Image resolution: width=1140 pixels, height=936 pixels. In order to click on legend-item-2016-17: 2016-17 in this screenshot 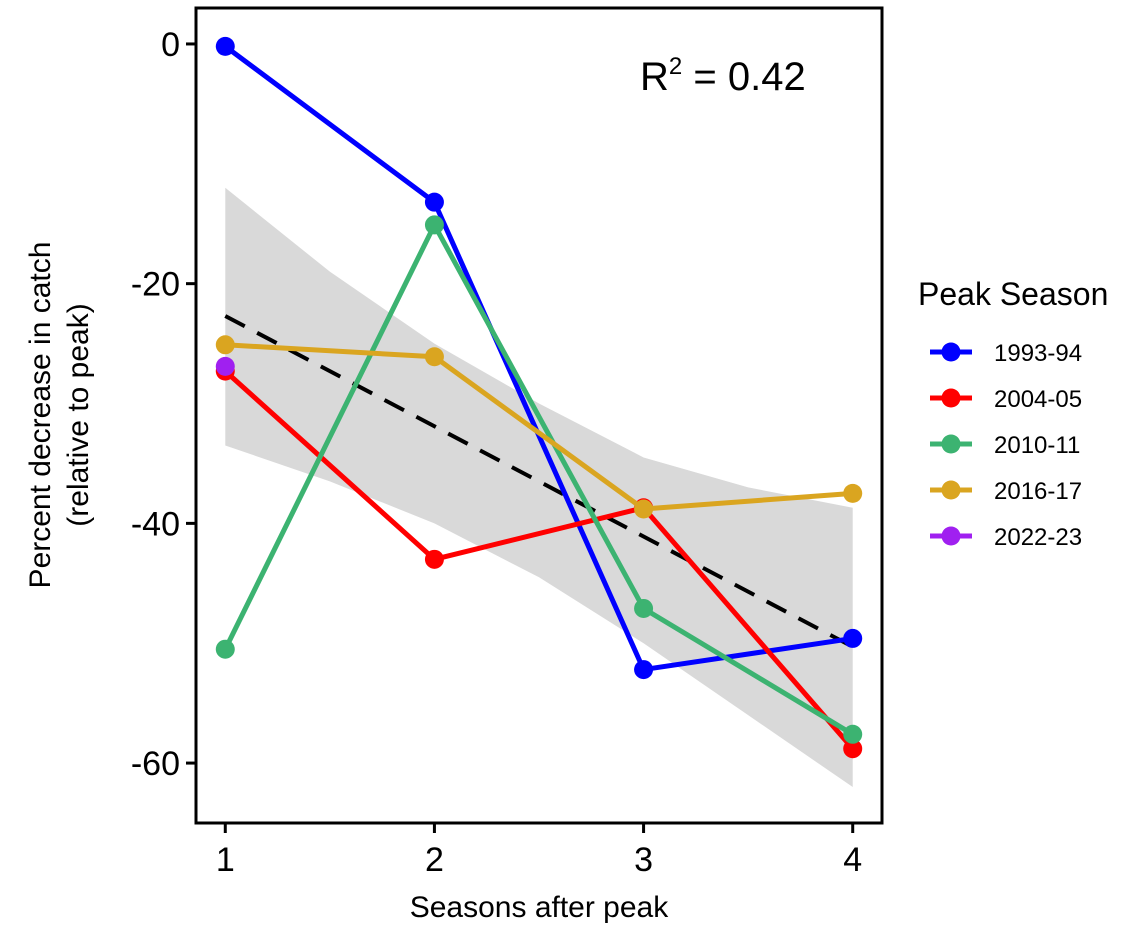, I will do `click(1006, 491)`.